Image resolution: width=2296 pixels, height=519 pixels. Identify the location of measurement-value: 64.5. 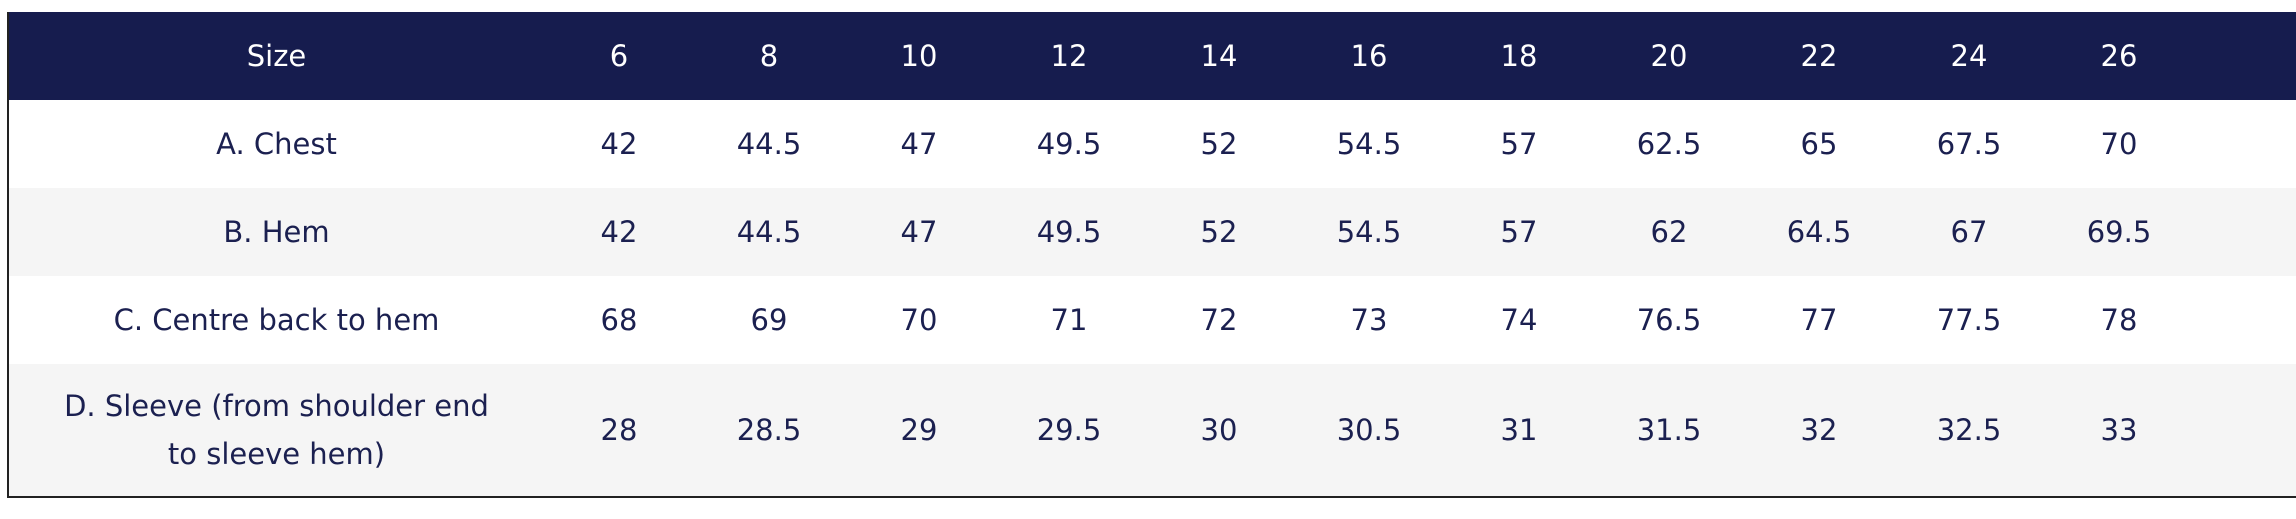
(1819, 232).